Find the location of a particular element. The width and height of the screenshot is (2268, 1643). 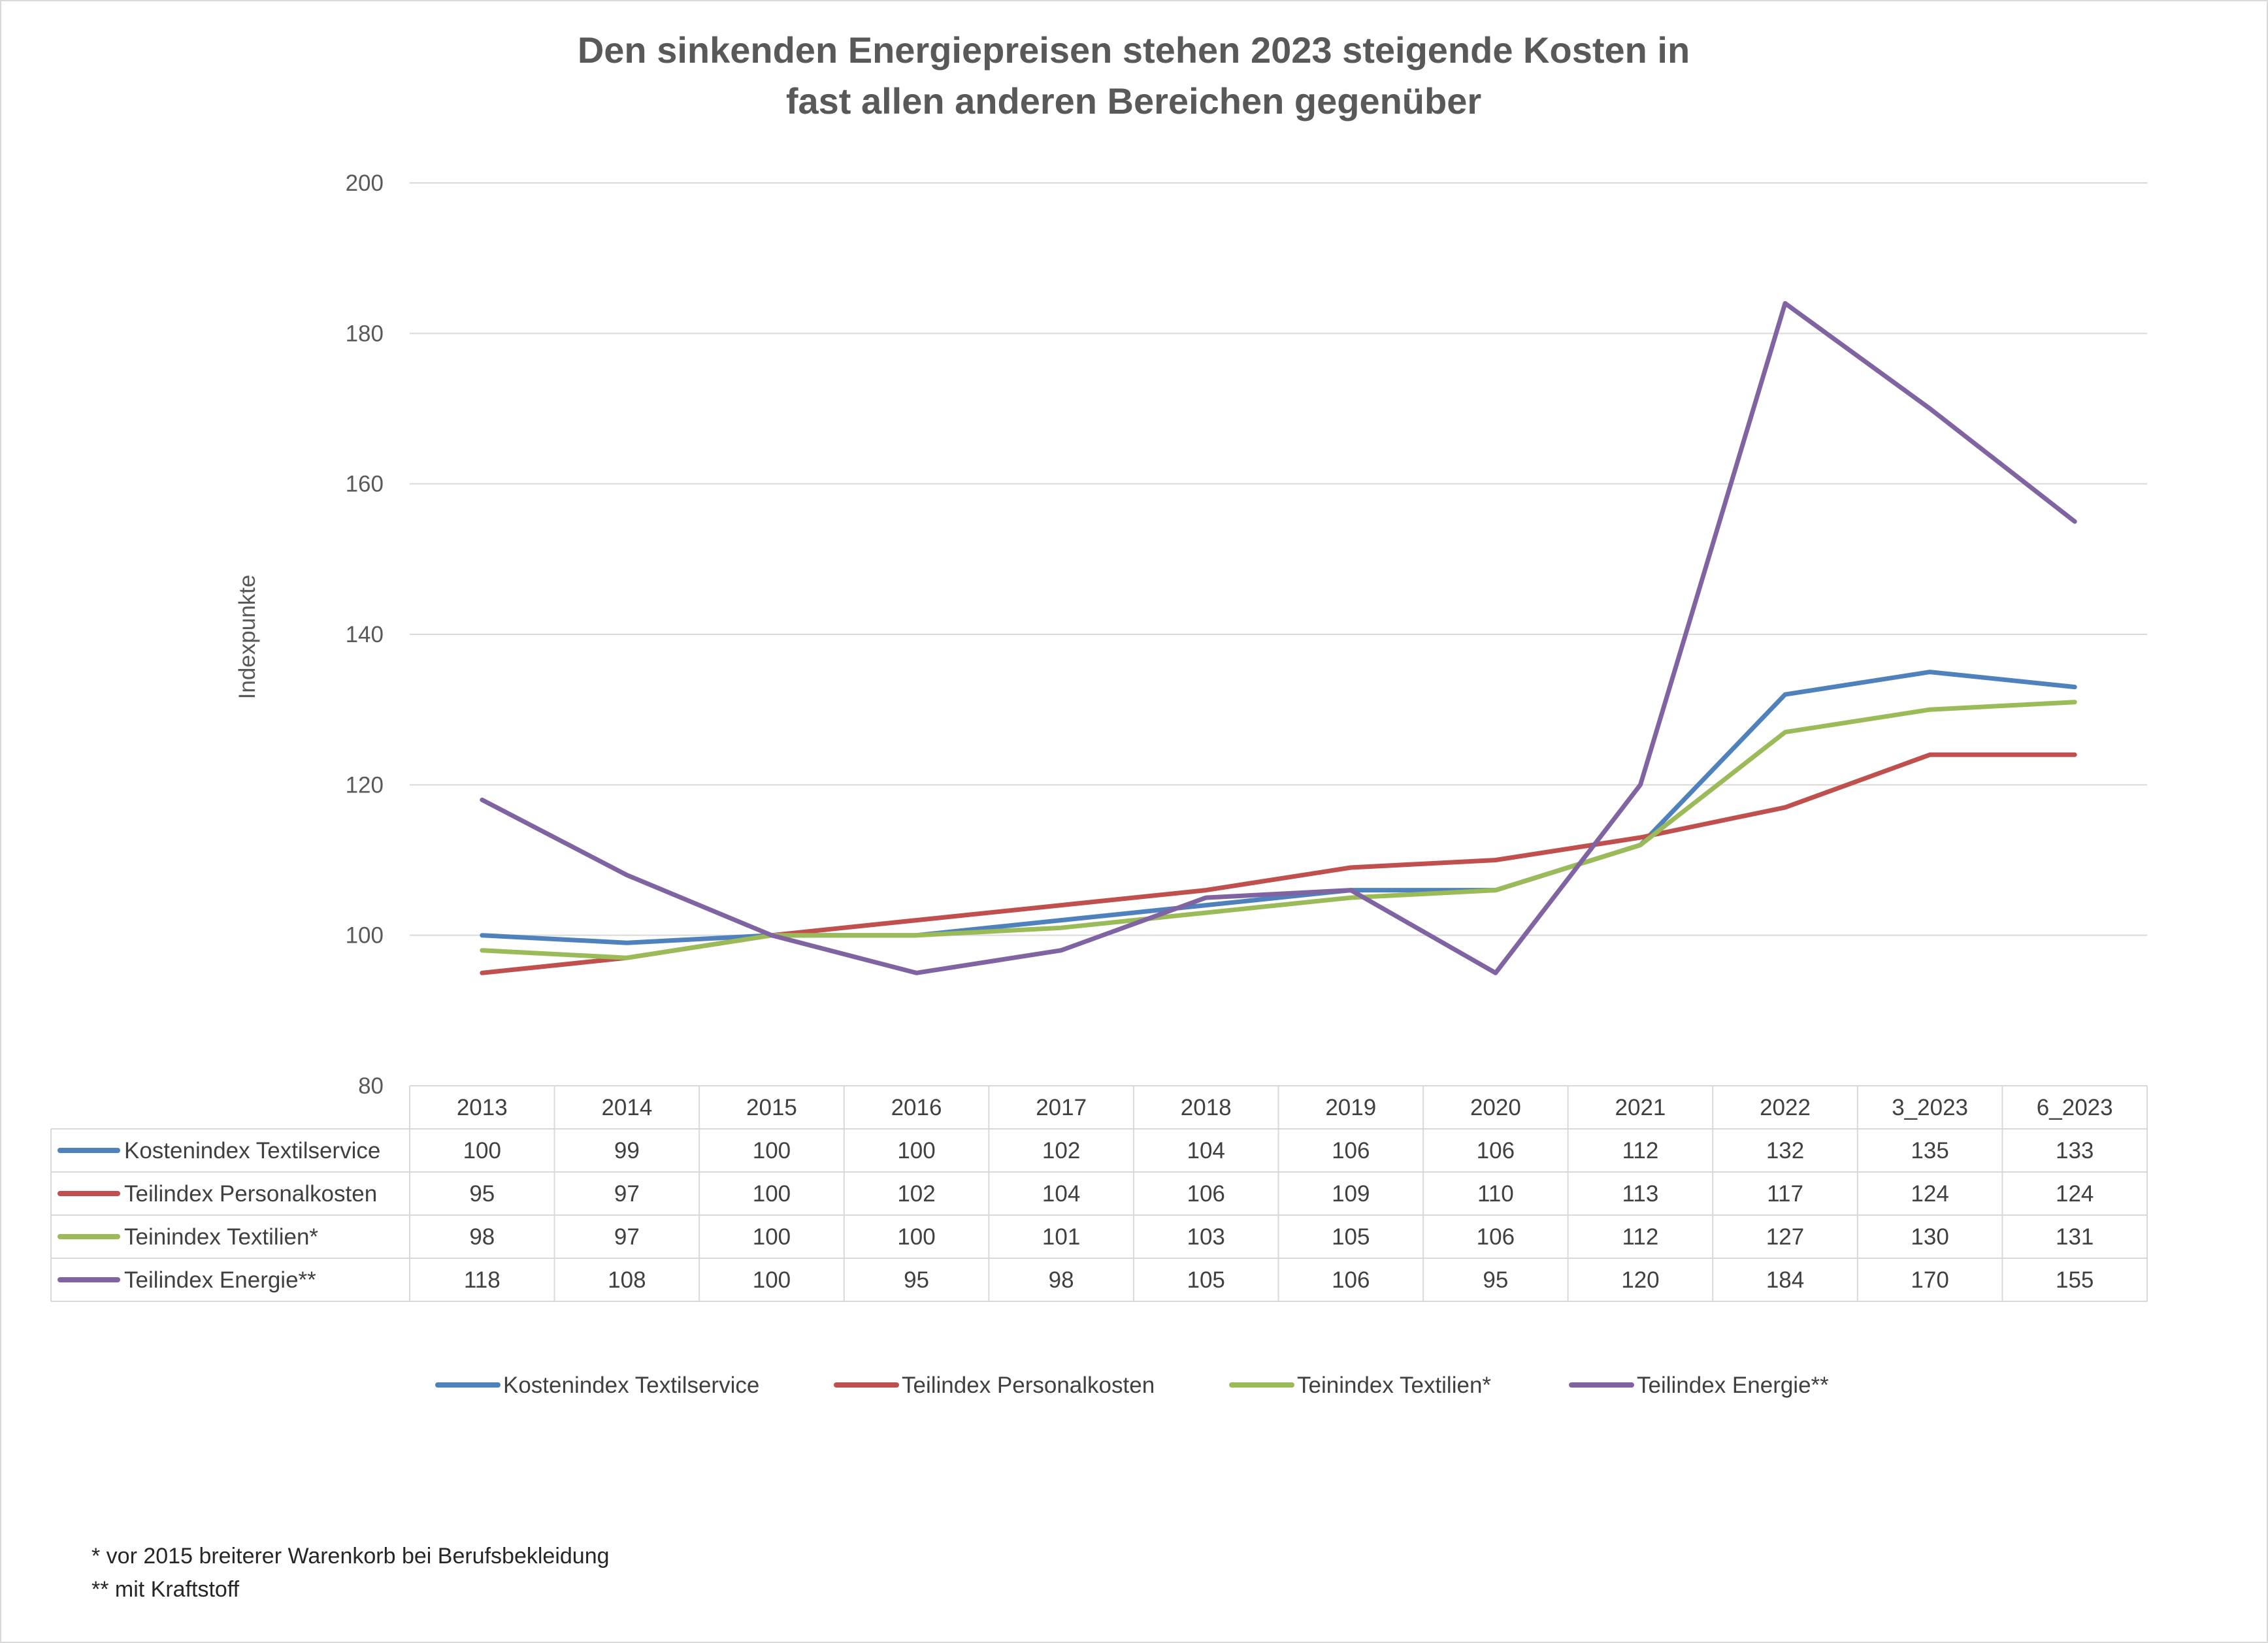

y-tick-label-140: 140 is located at coordinates (365, 634).